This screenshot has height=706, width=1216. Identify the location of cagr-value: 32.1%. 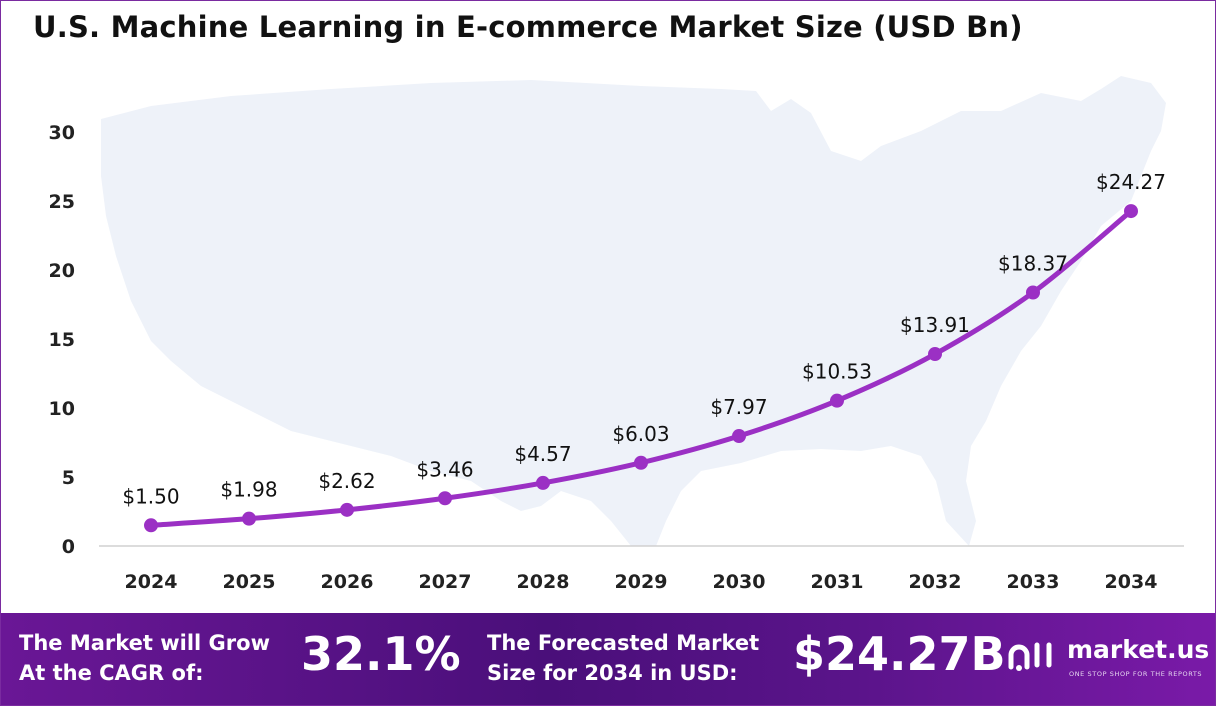
(381, 654).